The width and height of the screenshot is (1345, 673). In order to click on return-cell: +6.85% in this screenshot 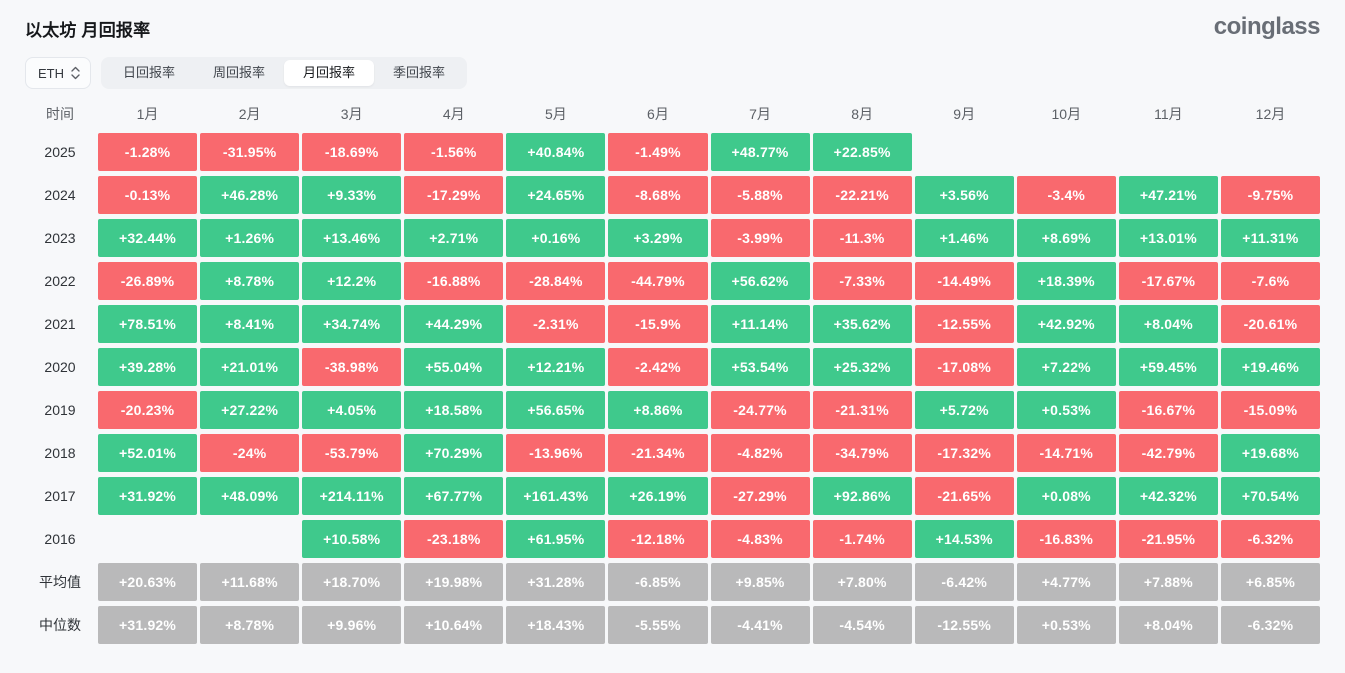, I will do `click(1270, 582)`.